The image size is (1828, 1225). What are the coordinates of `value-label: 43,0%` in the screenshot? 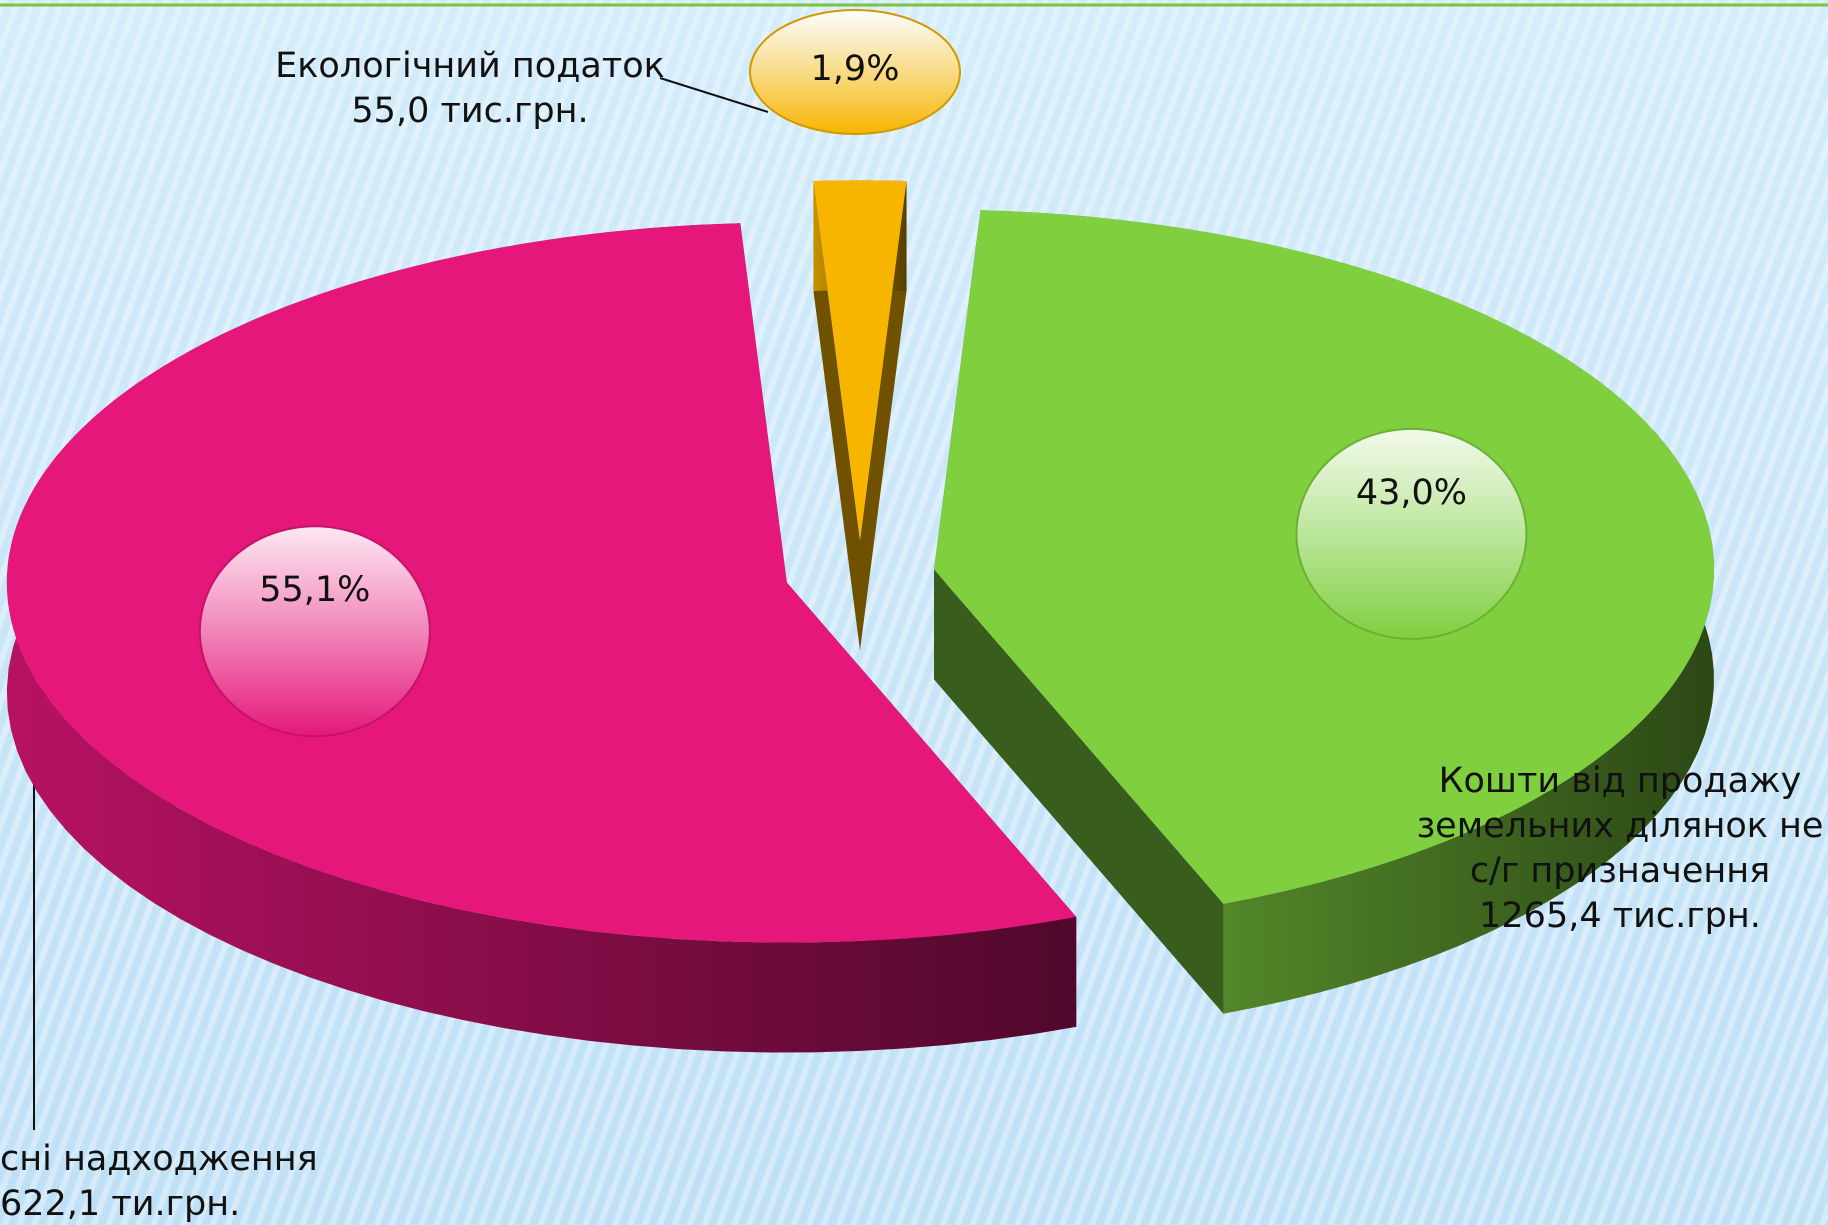 It's located at (1411, 493).